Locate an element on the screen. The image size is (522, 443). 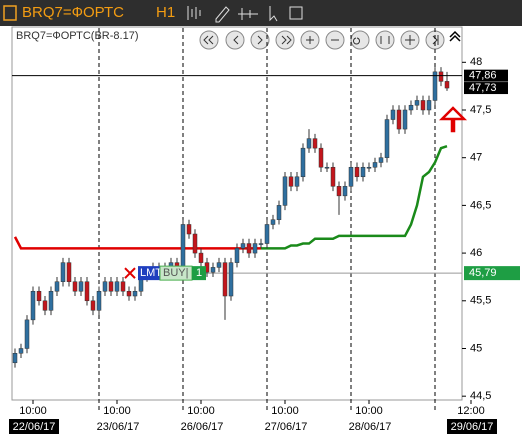
bars-icon is located at coordinates (248, 14).